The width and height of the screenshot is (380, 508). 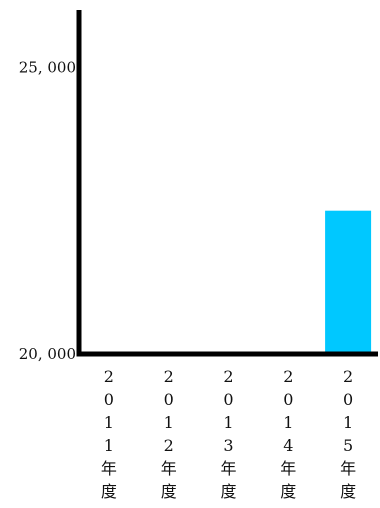 I want to click on x-category-label: 2 0 1 5 年度, so click(x=348, y=434).